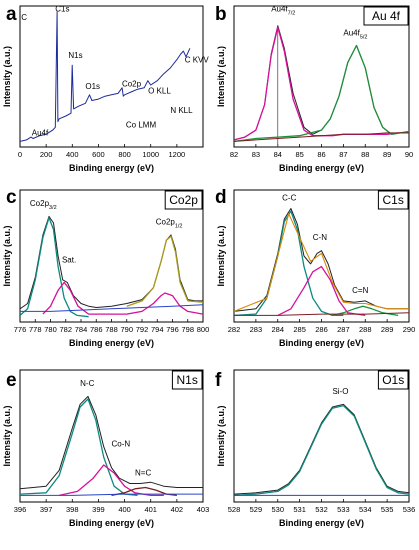  I want to click on annotation-text: N1s, so click(75, 55).